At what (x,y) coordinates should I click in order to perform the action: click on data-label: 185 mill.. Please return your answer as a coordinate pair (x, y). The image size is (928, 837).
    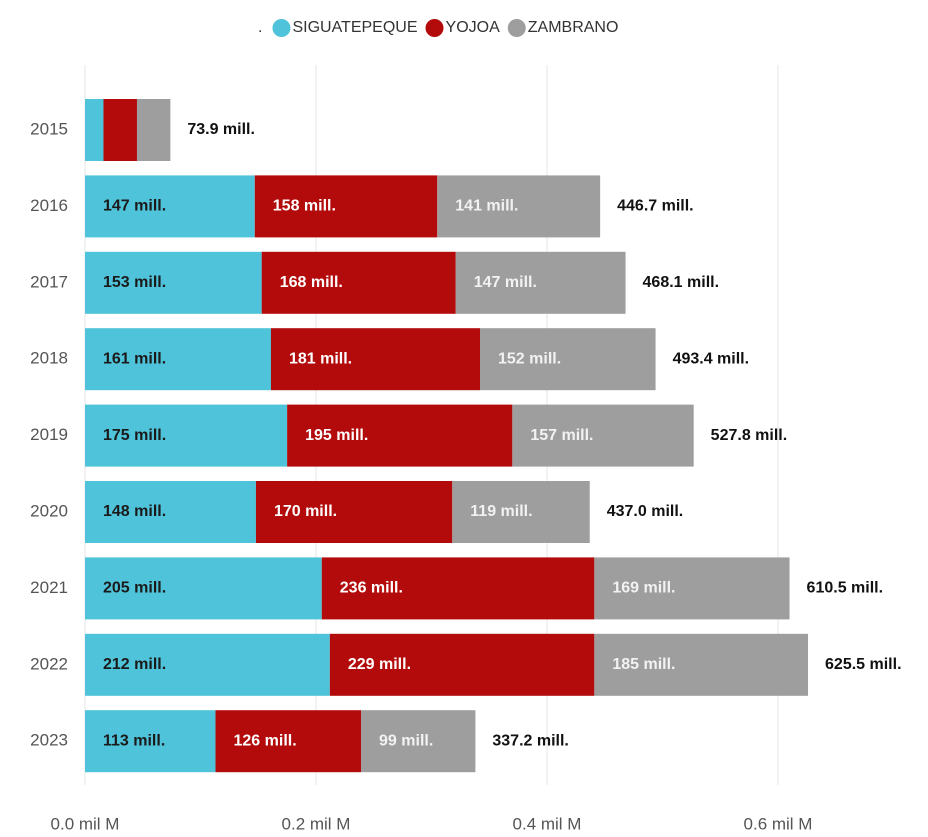
    Looking at the image, I should click on (643, 664).